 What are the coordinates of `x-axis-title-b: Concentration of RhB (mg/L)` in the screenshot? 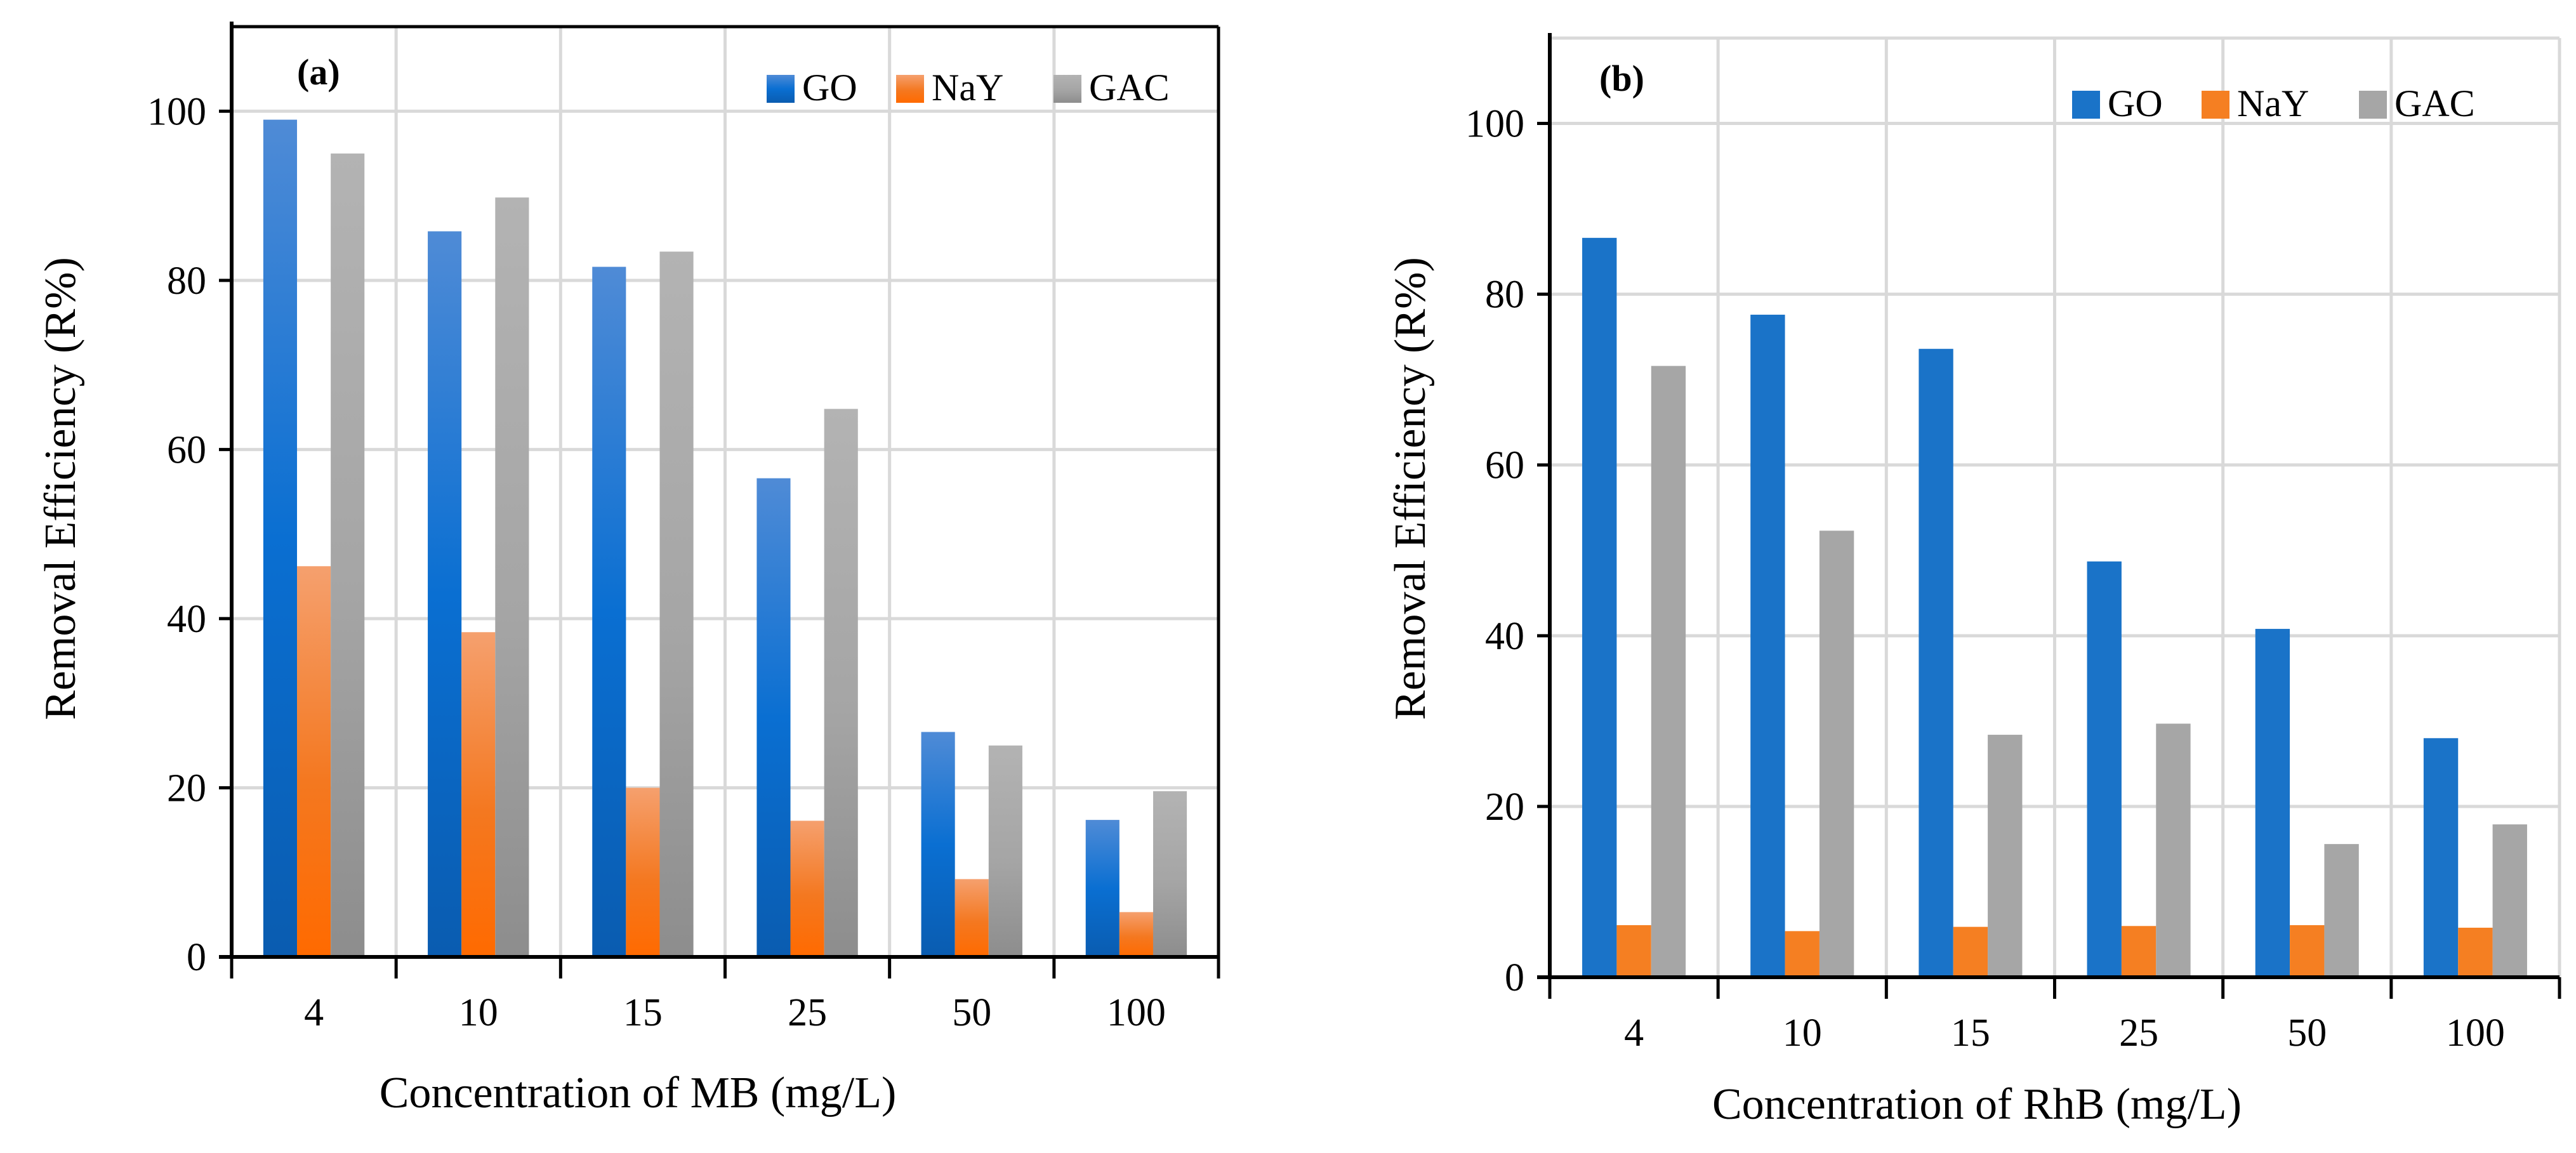 It's located at (1977, 1104).